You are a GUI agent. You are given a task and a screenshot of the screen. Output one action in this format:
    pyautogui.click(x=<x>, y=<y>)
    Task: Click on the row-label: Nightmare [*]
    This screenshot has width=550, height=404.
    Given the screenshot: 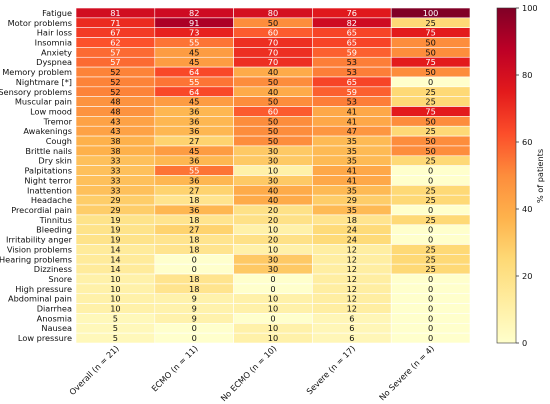 What is the action you would take?
    pyautogui.click(x=44, y=82)
    